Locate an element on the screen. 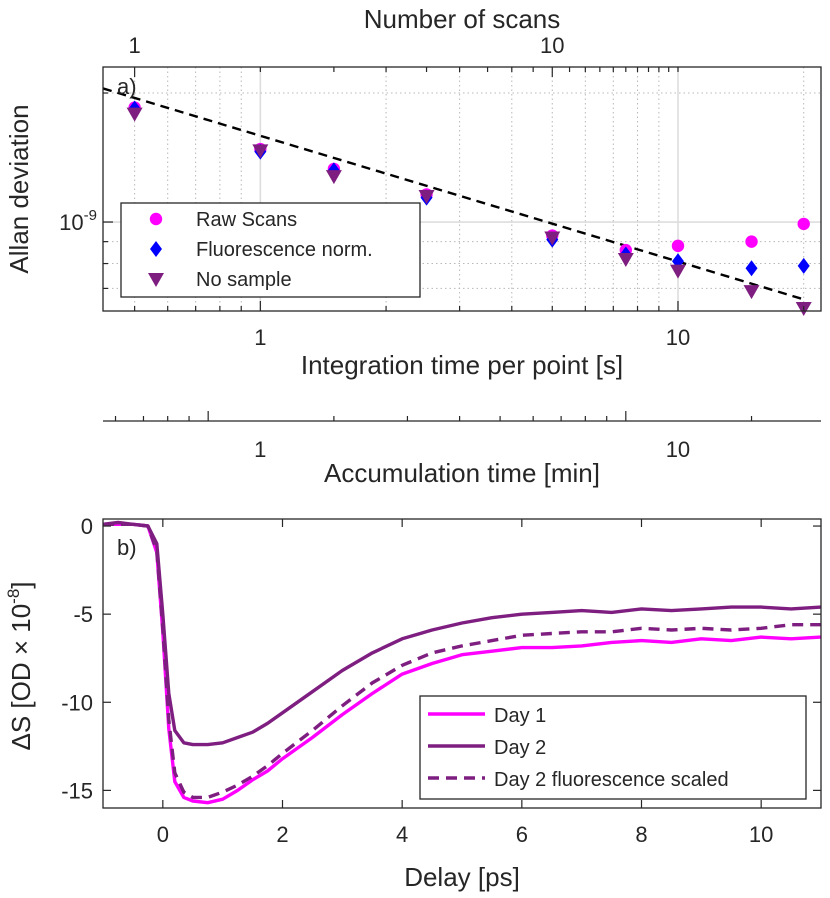  legend-label: No sample is located at coordinates (244, 280).